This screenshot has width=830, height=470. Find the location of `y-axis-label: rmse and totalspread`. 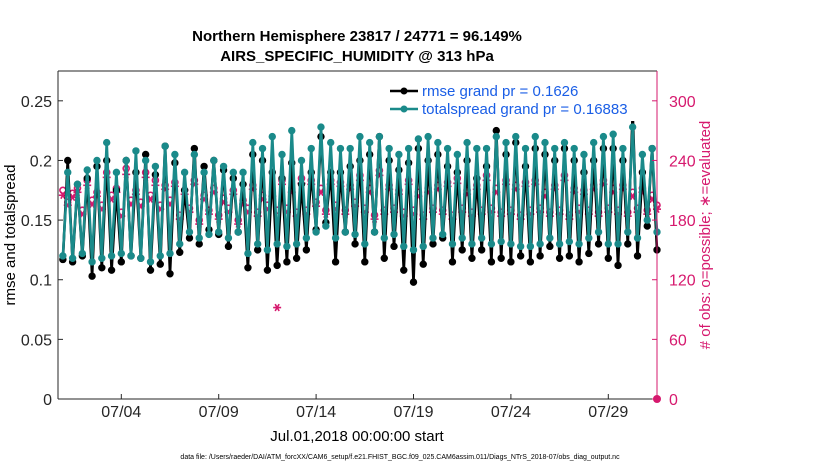

y-axis-label: rmse and totalspread is located at coordinates (10, 235).